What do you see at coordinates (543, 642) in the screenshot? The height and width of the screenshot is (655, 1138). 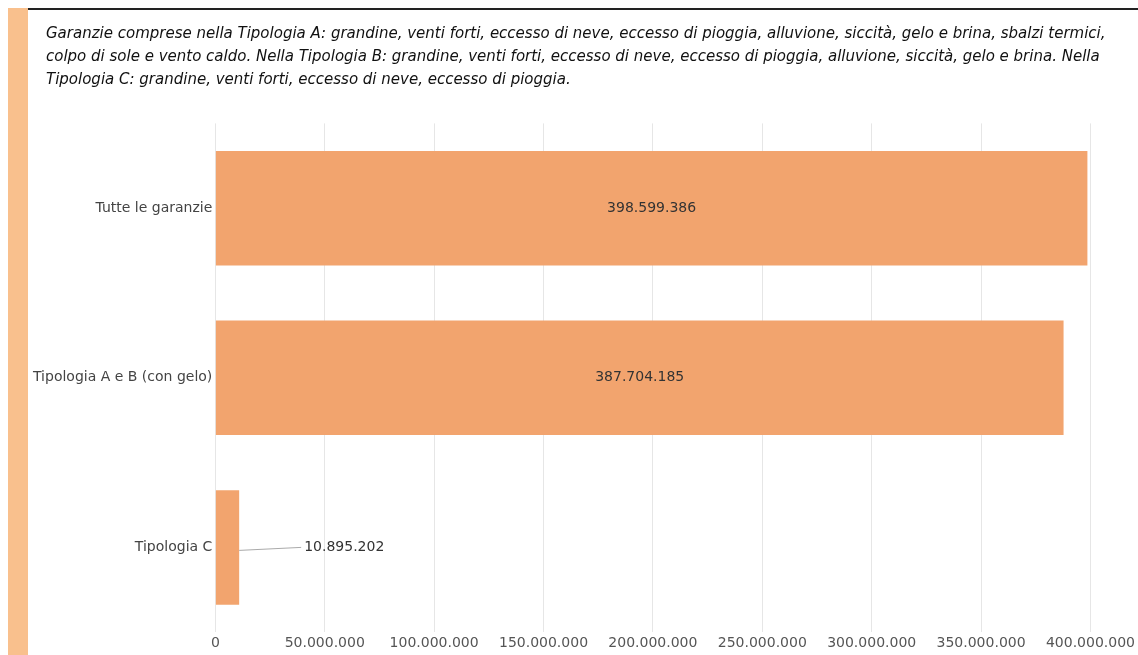 I see `x-tick-label: 150.000.000` at bounding box center [543, 642].